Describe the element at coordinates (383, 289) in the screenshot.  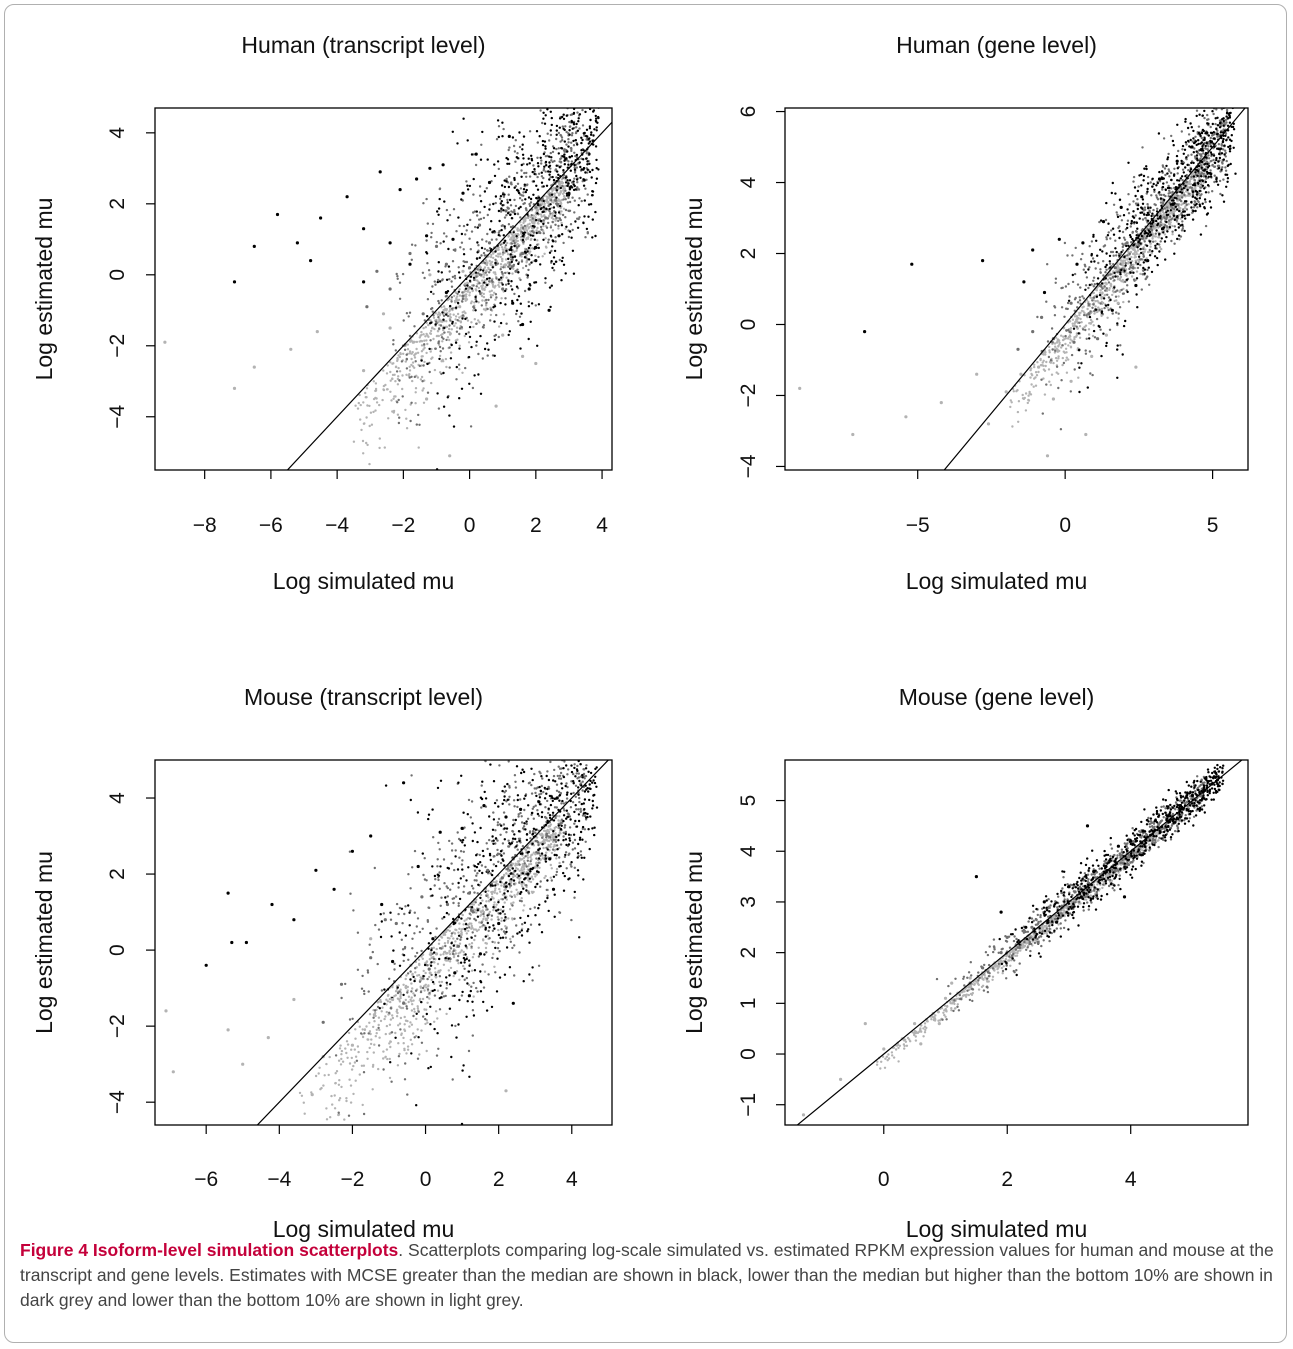
I see `plot-box` at that location.